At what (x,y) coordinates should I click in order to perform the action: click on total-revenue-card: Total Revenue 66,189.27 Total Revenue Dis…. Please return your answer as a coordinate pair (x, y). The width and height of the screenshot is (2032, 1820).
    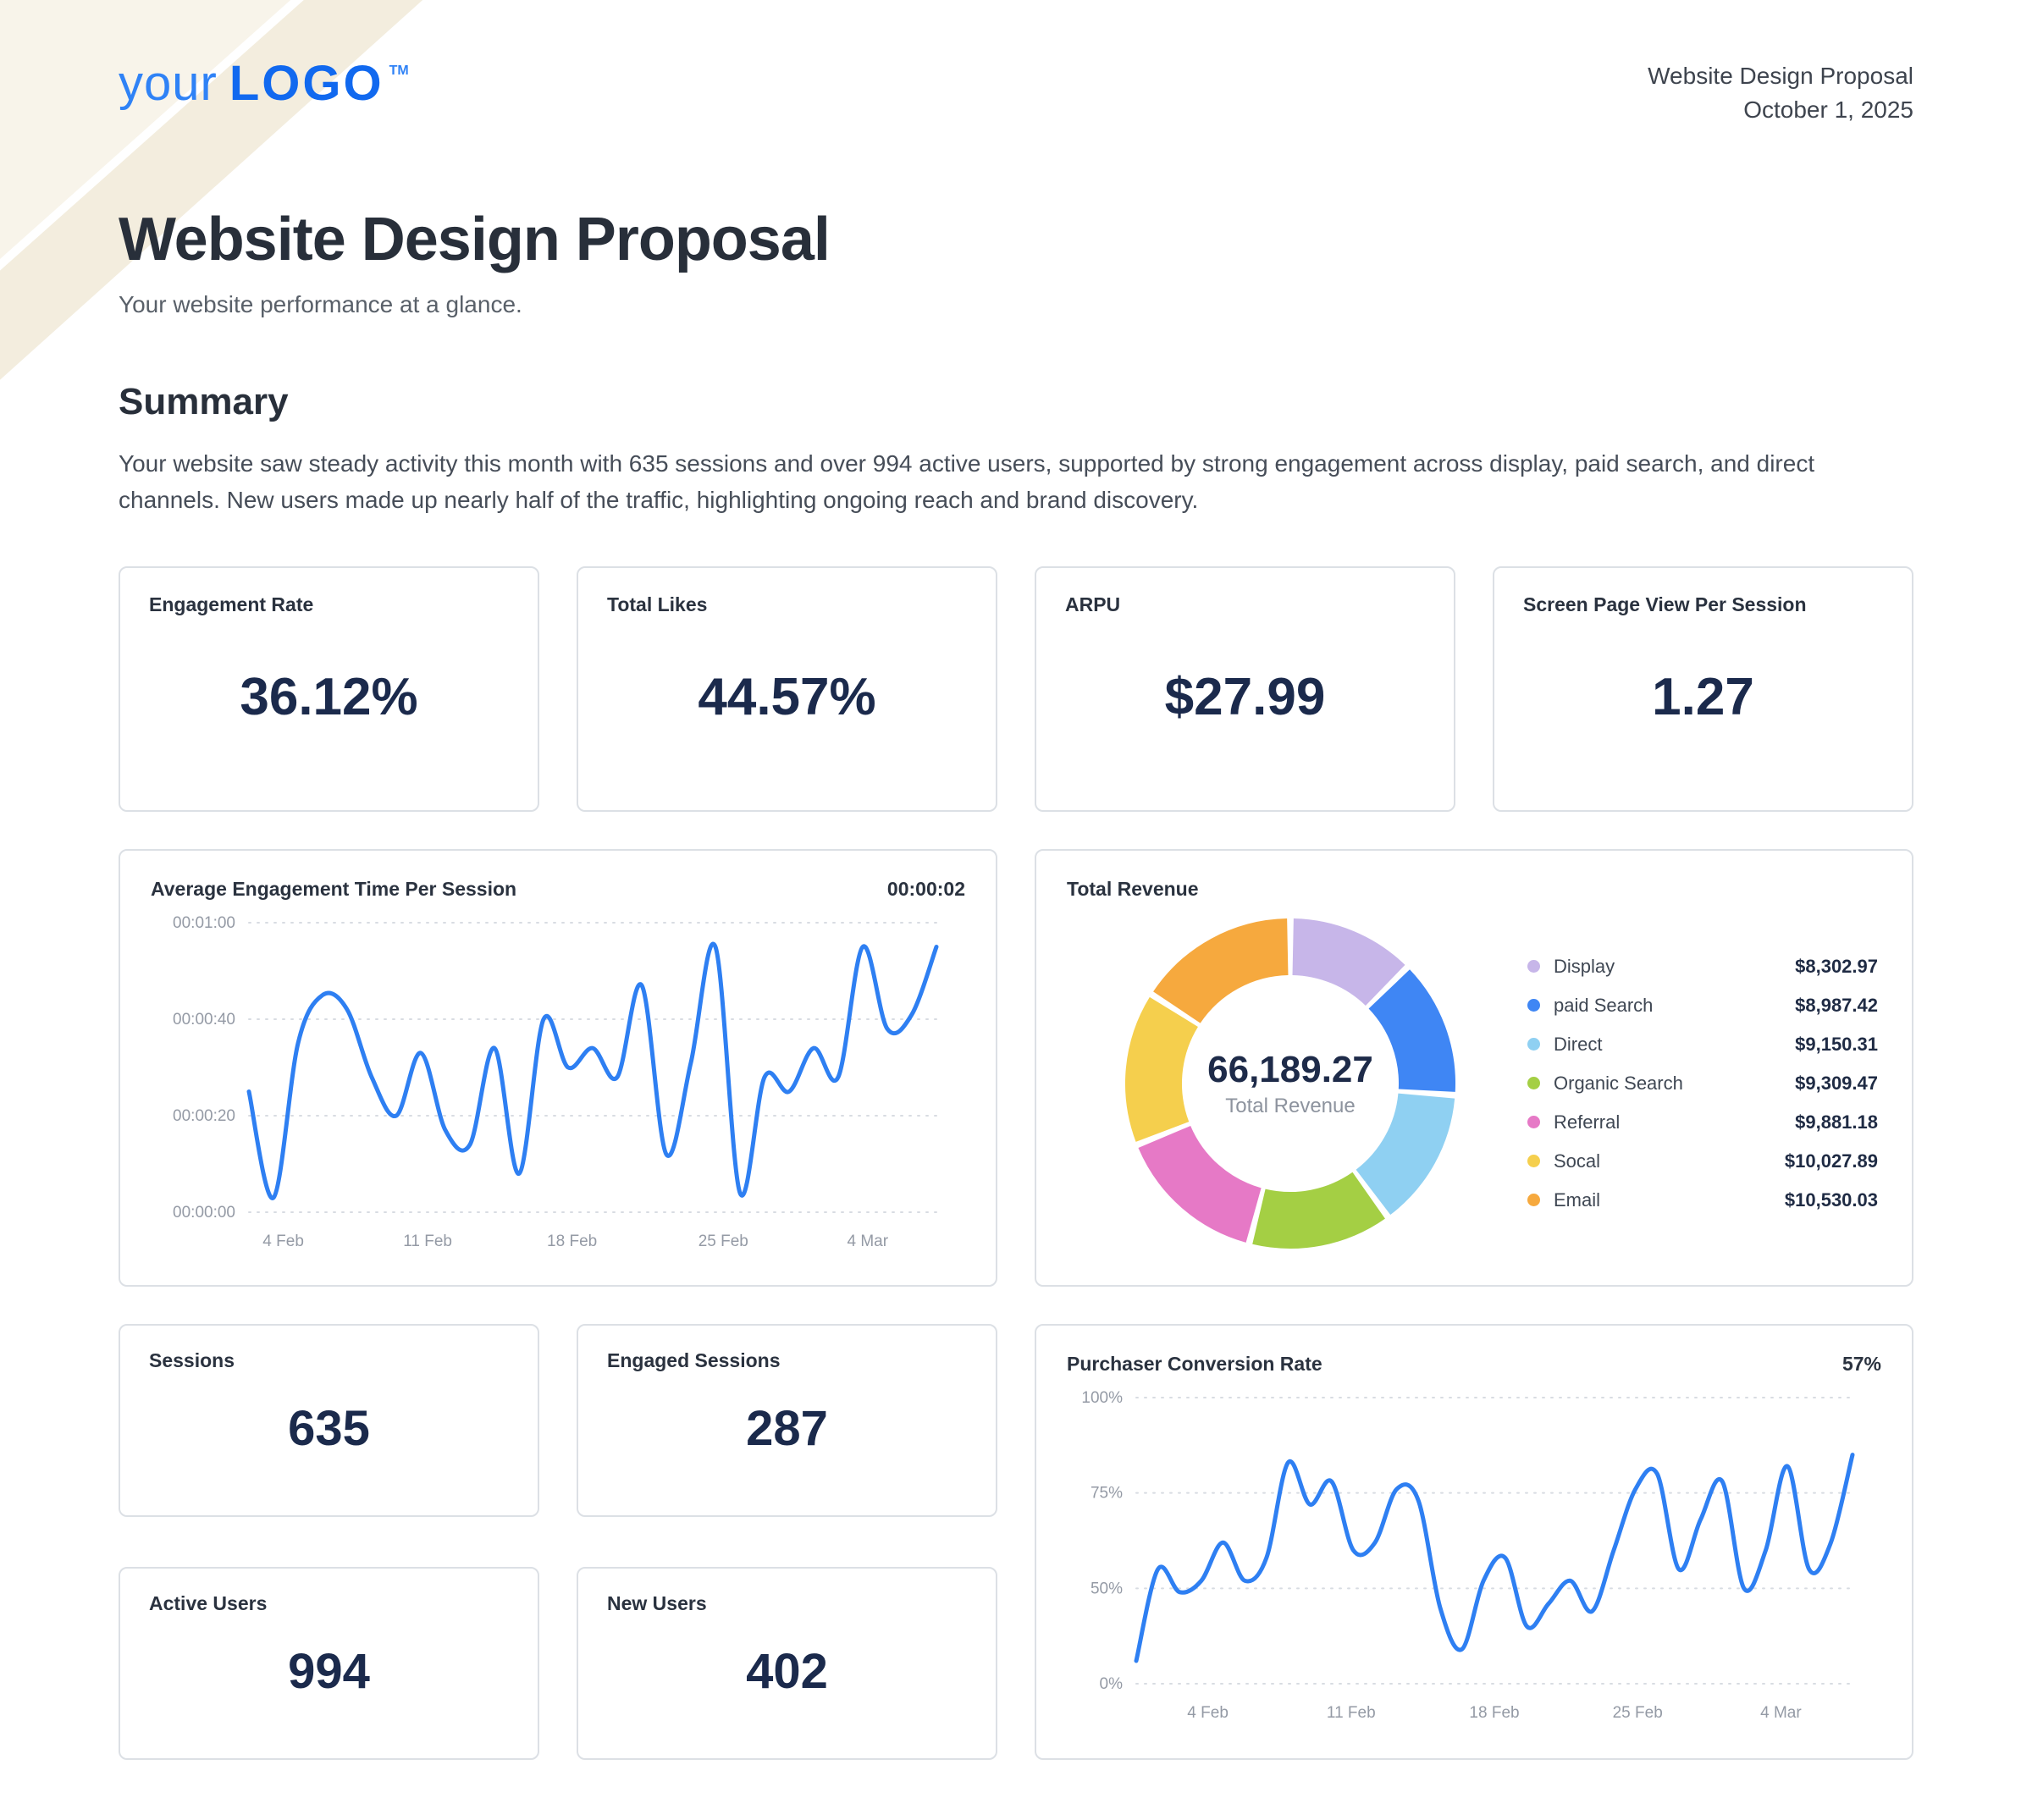
    Looking at the image, I should click on (1474, 1067).